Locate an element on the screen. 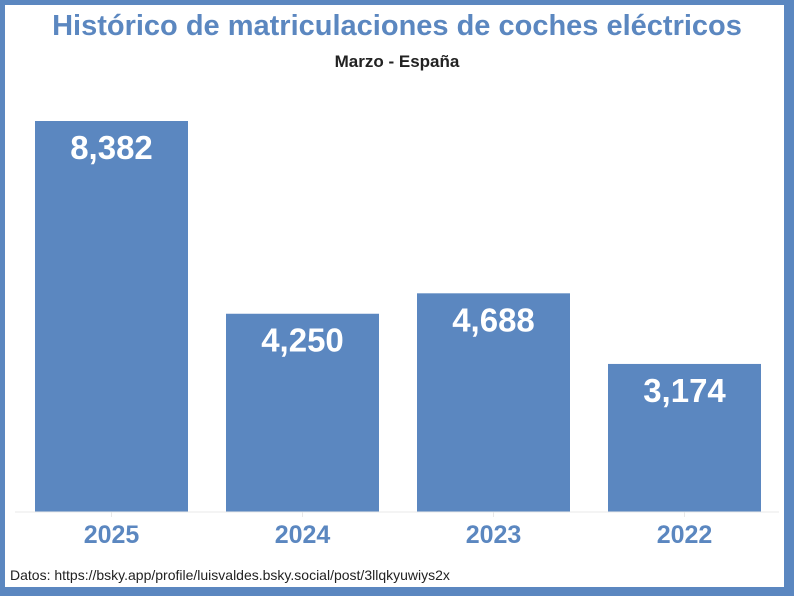  x-tick-label-2022: 2022 is located at coordinates (685, 535).